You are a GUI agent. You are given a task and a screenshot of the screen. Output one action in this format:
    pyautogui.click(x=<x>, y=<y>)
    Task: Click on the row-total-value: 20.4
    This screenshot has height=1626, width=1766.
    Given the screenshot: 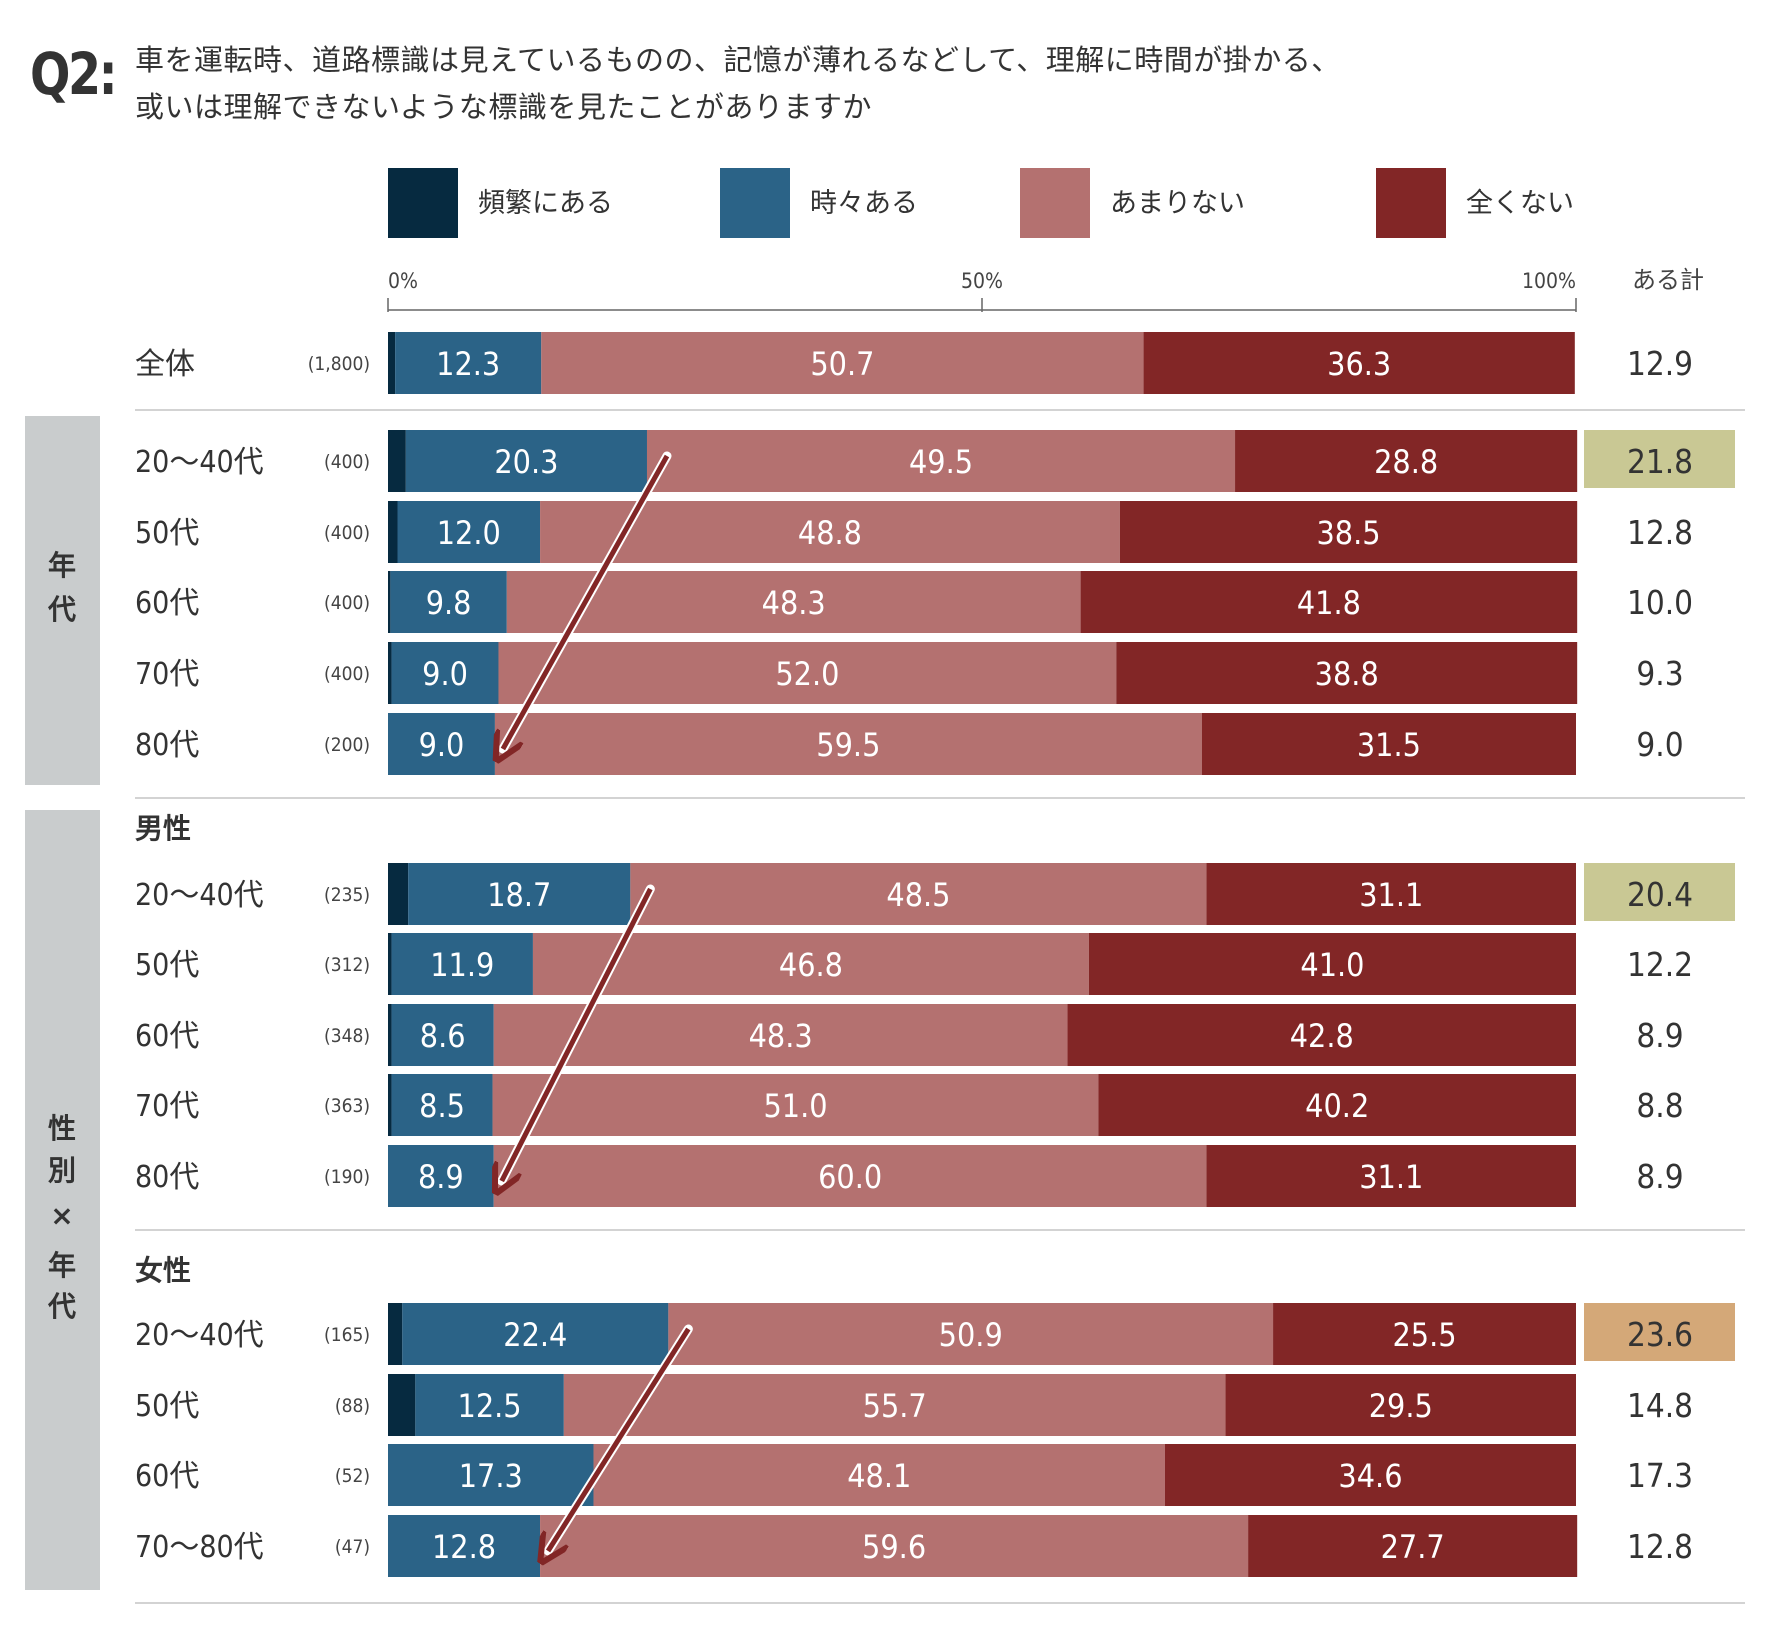 What is the action you would take?
    pyautogui.click(x=1660, y=894)
    